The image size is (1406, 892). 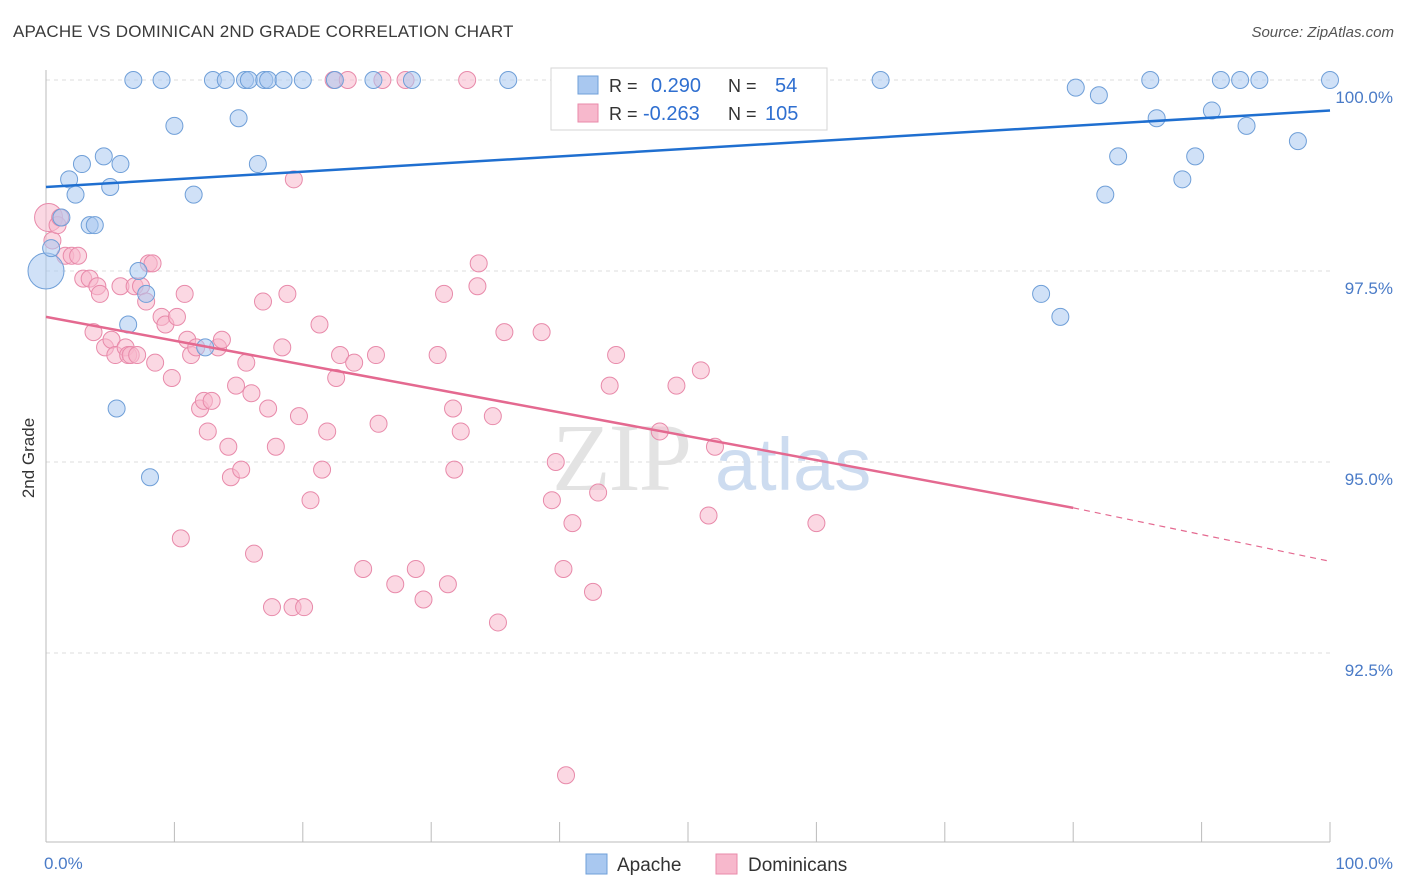 What do you see at coordinates (1202, 534) in the screenshot?
I see `dominican-trend-extension` at bounding box center [1202, 534].